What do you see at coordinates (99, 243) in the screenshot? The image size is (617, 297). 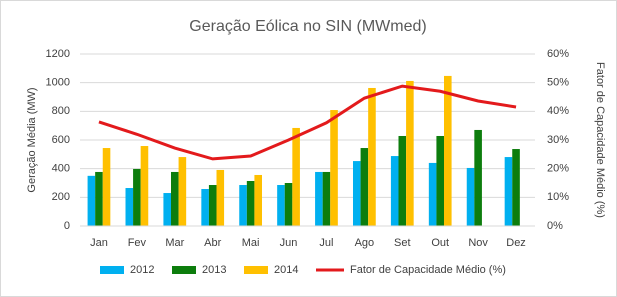 I see `x-tick-label: Jan` at bounding box center [99, 243].